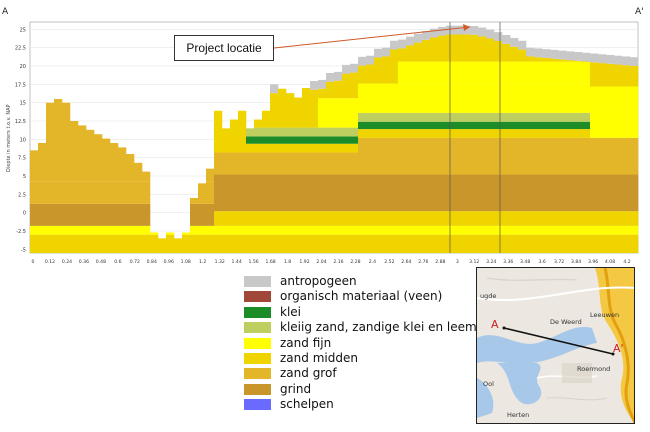  I want to click on legend-item-antropogeen: antropogeen, so click(360, 281).